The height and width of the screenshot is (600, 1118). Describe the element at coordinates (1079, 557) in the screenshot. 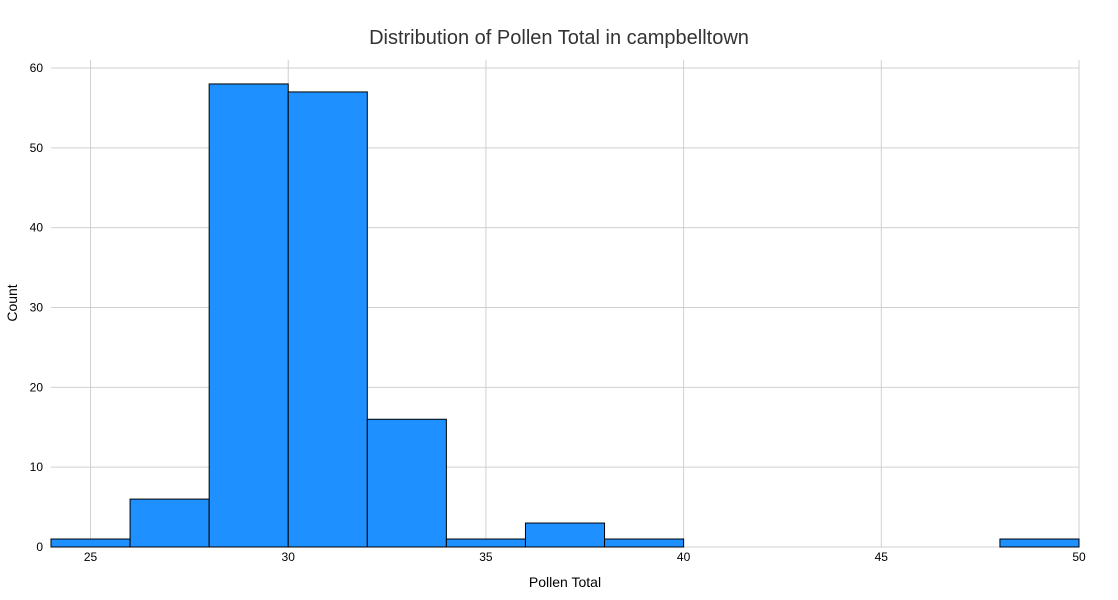

I see `x-tick-label: 50` at that location.